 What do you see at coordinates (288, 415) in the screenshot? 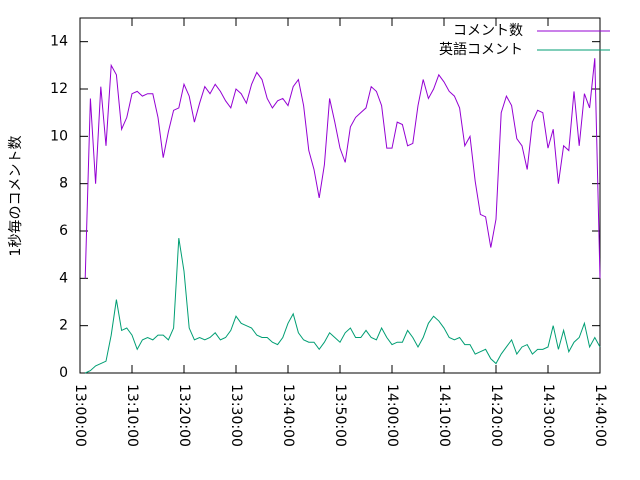
I see `x-tick-label: 13:40:00` at bounding box center [288, 415].